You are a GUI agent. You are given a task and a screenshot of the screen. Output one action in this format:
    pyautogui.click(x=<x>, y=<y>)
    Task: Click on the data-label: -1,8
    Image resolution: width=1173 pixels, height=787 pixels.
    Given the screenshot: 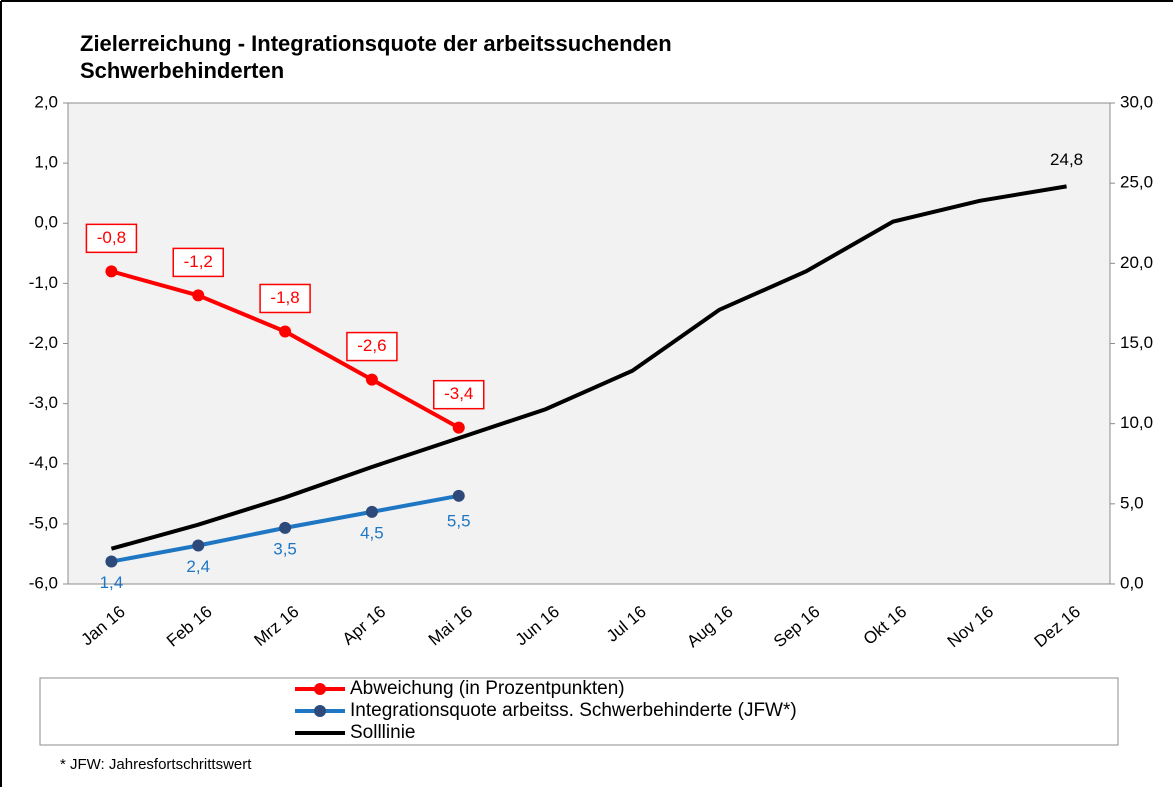 What is the action you would take?
    pyautogui.click(x=284, y=297)
    